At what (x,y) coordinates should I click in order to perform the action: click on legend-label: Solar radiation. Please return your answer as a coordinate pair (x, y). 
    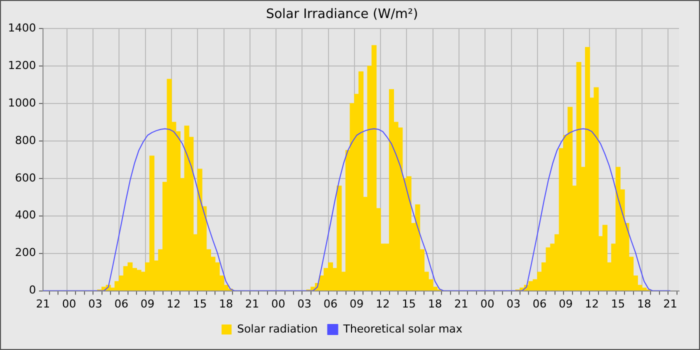
    Looking at the image, I should click on (277, 329).